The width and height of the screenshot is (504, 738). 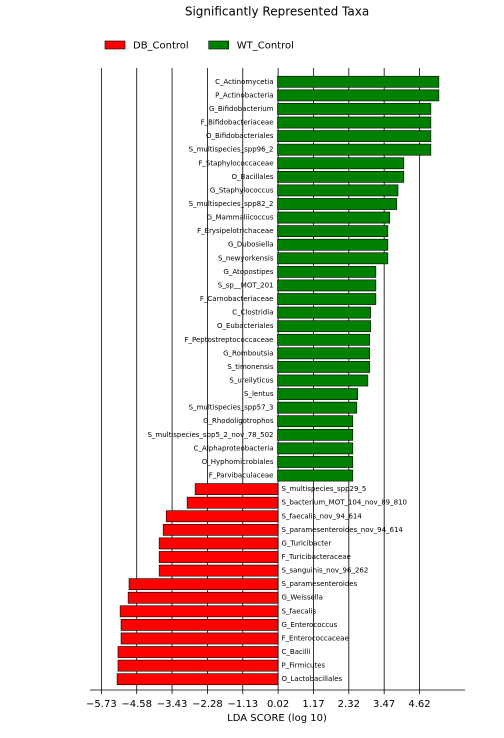 What do you see at coordinates (322, 516) in the screenshot?
I see `category-label: S_faecalis_nov_94_614` at bounding box center [322, 516].